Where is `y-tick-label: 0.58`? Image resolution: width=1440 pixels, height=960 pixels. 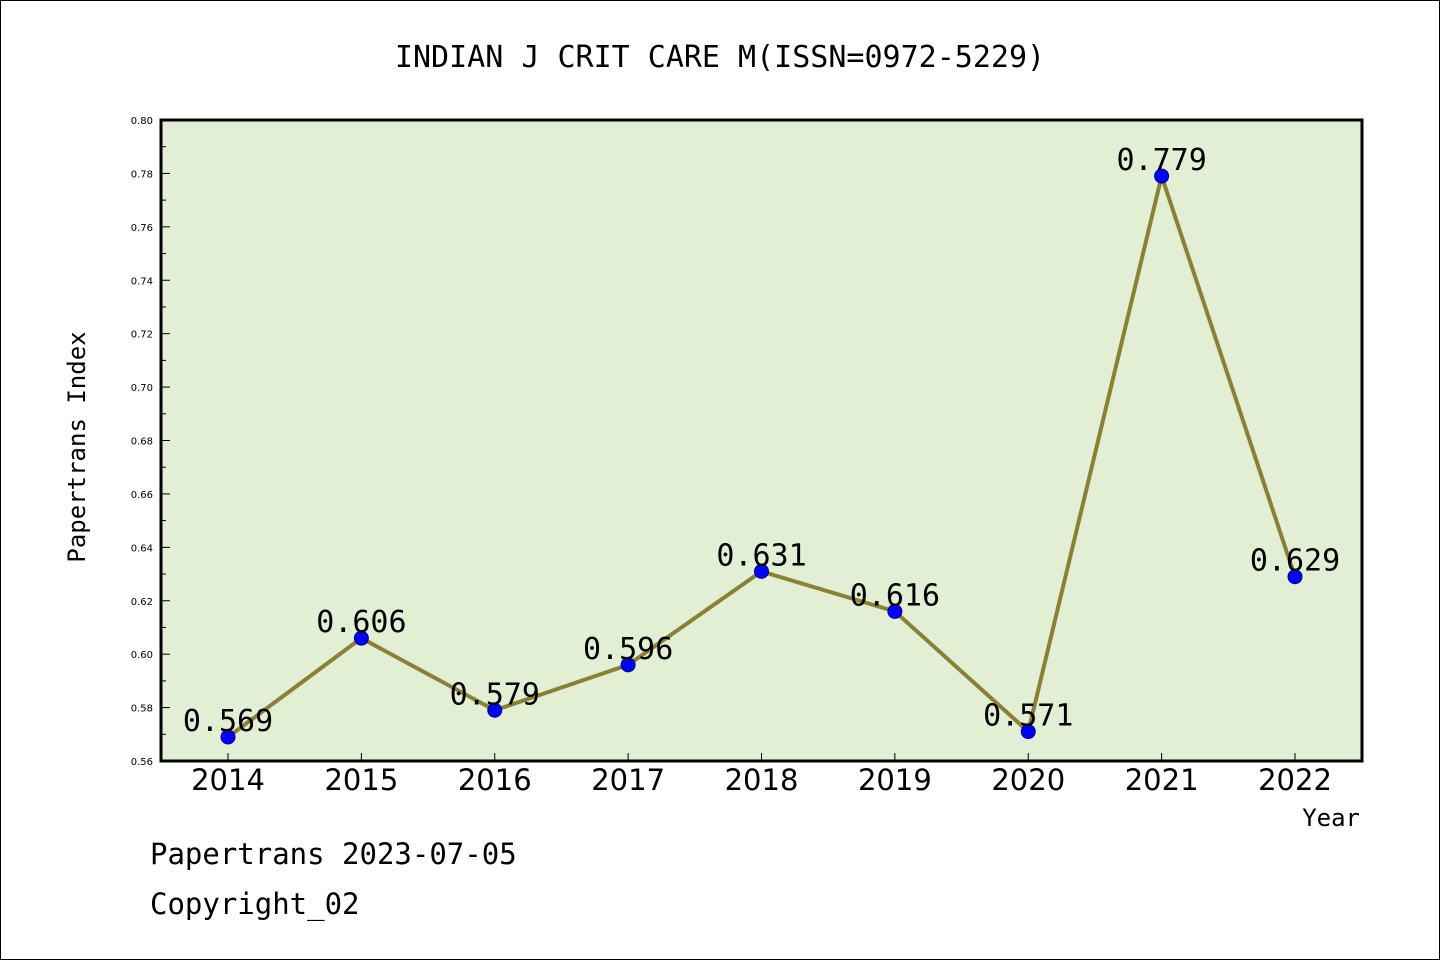 y-tick-label: 0.58 is located at coordinates (142, 709).